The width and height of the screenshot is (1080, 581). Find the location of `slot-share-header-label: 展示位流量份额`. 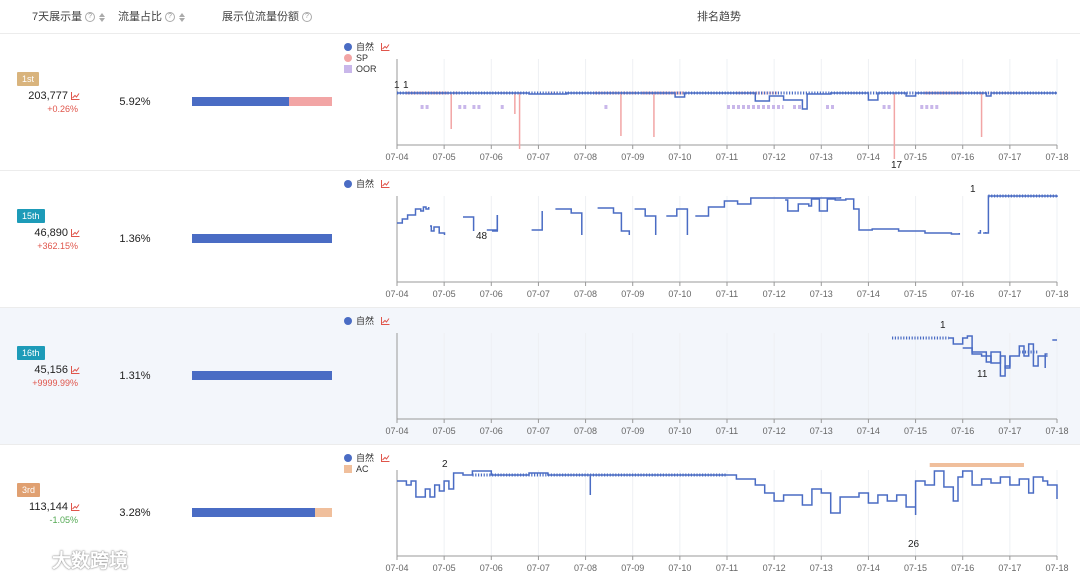

slot-share-header-label: 展示位流量份额 is located at coordinates (260, 17).